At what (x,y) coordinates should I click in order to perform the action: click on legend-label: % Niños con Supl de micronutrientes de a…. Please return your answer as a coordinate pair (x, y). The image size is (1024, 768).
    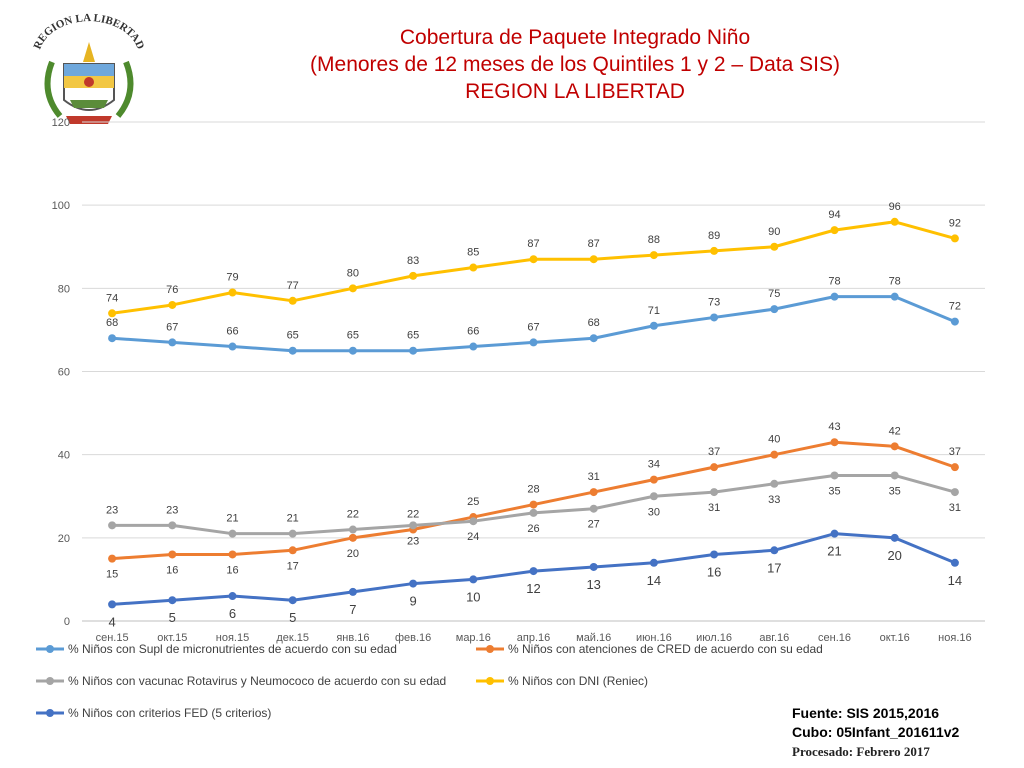
    Looking at the image, I should click on (232, 649).